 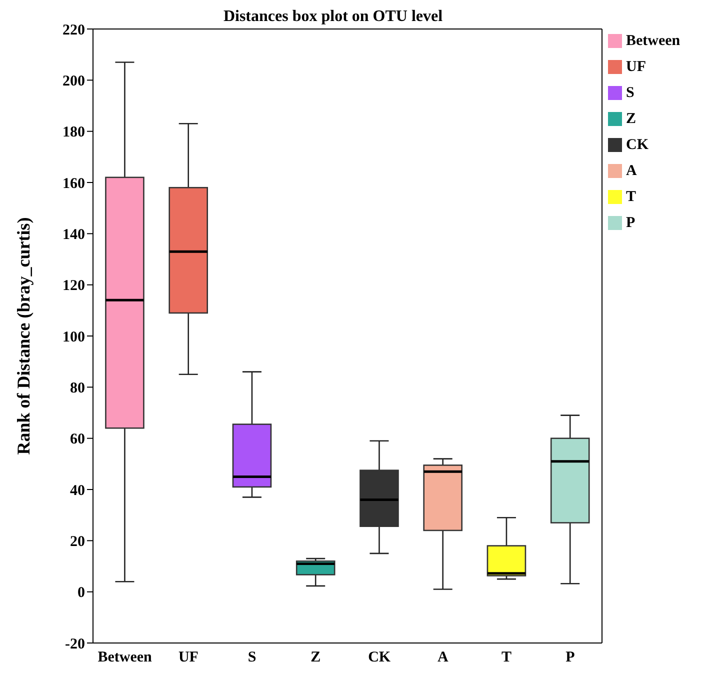 I want to click on x-tick-label: Between, so click(x=125, y=658).